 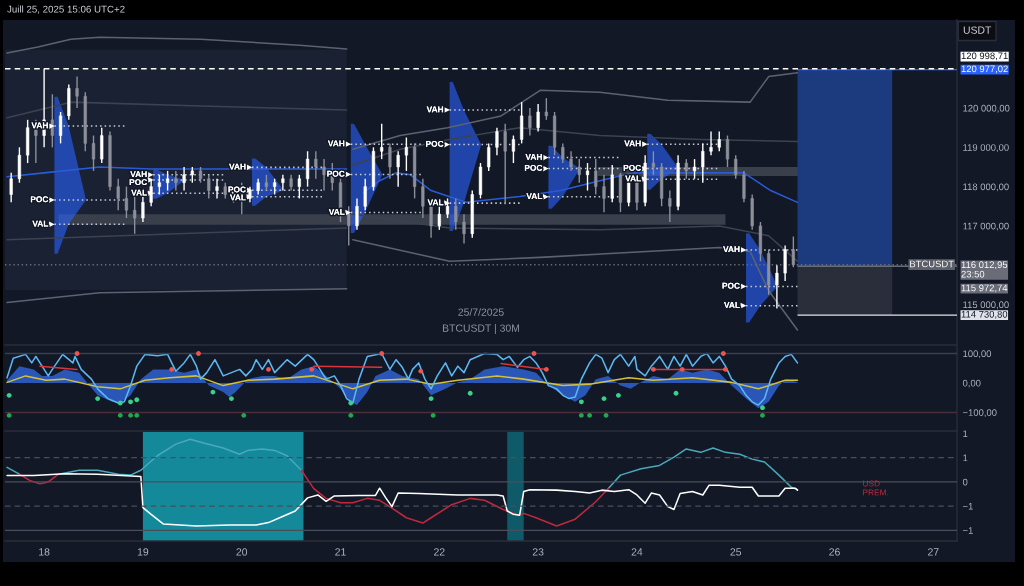 What do you see at coordinates (876, 488) in the screenshot?
I see `text: USD PREM.` at bounding box center [876, 488].